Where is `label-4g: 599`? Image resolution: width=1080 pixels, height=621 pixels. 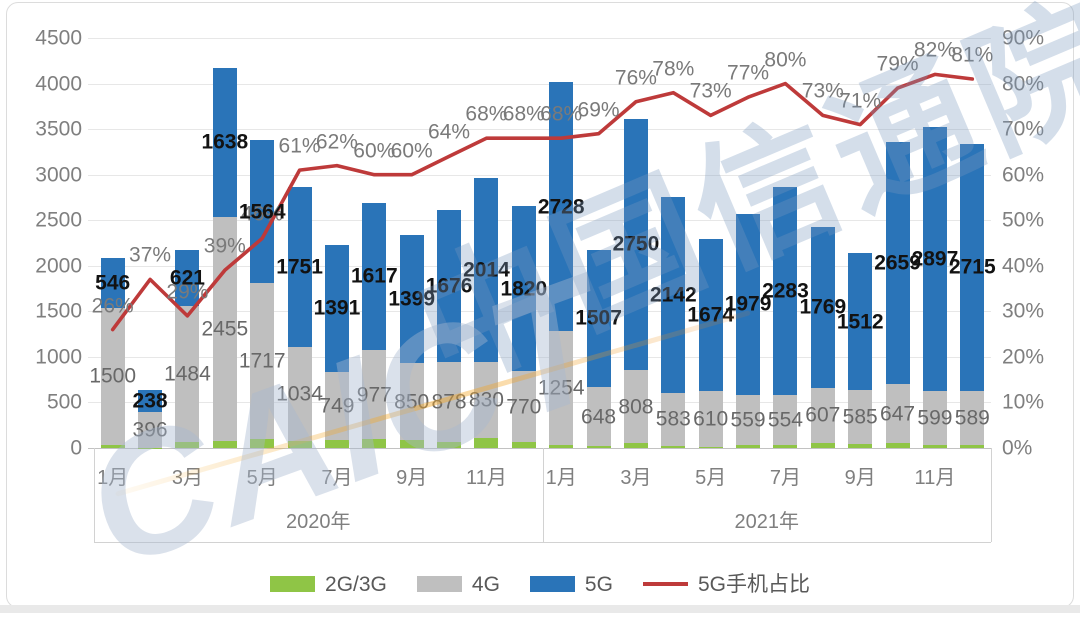
label-4g: 599 is located at coordinates (935, 418).